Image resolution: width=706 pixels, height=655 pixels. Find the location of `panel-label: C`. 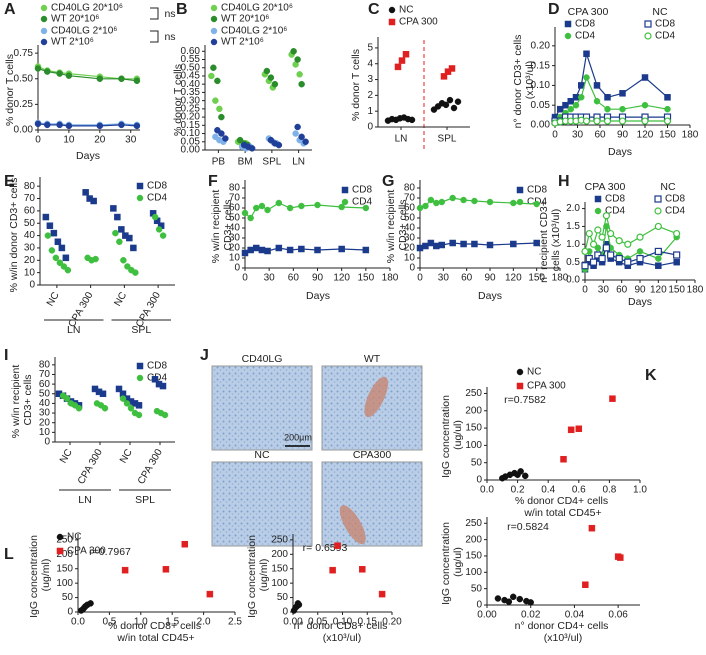

panel-label: C is located at coordinates (374, 9).